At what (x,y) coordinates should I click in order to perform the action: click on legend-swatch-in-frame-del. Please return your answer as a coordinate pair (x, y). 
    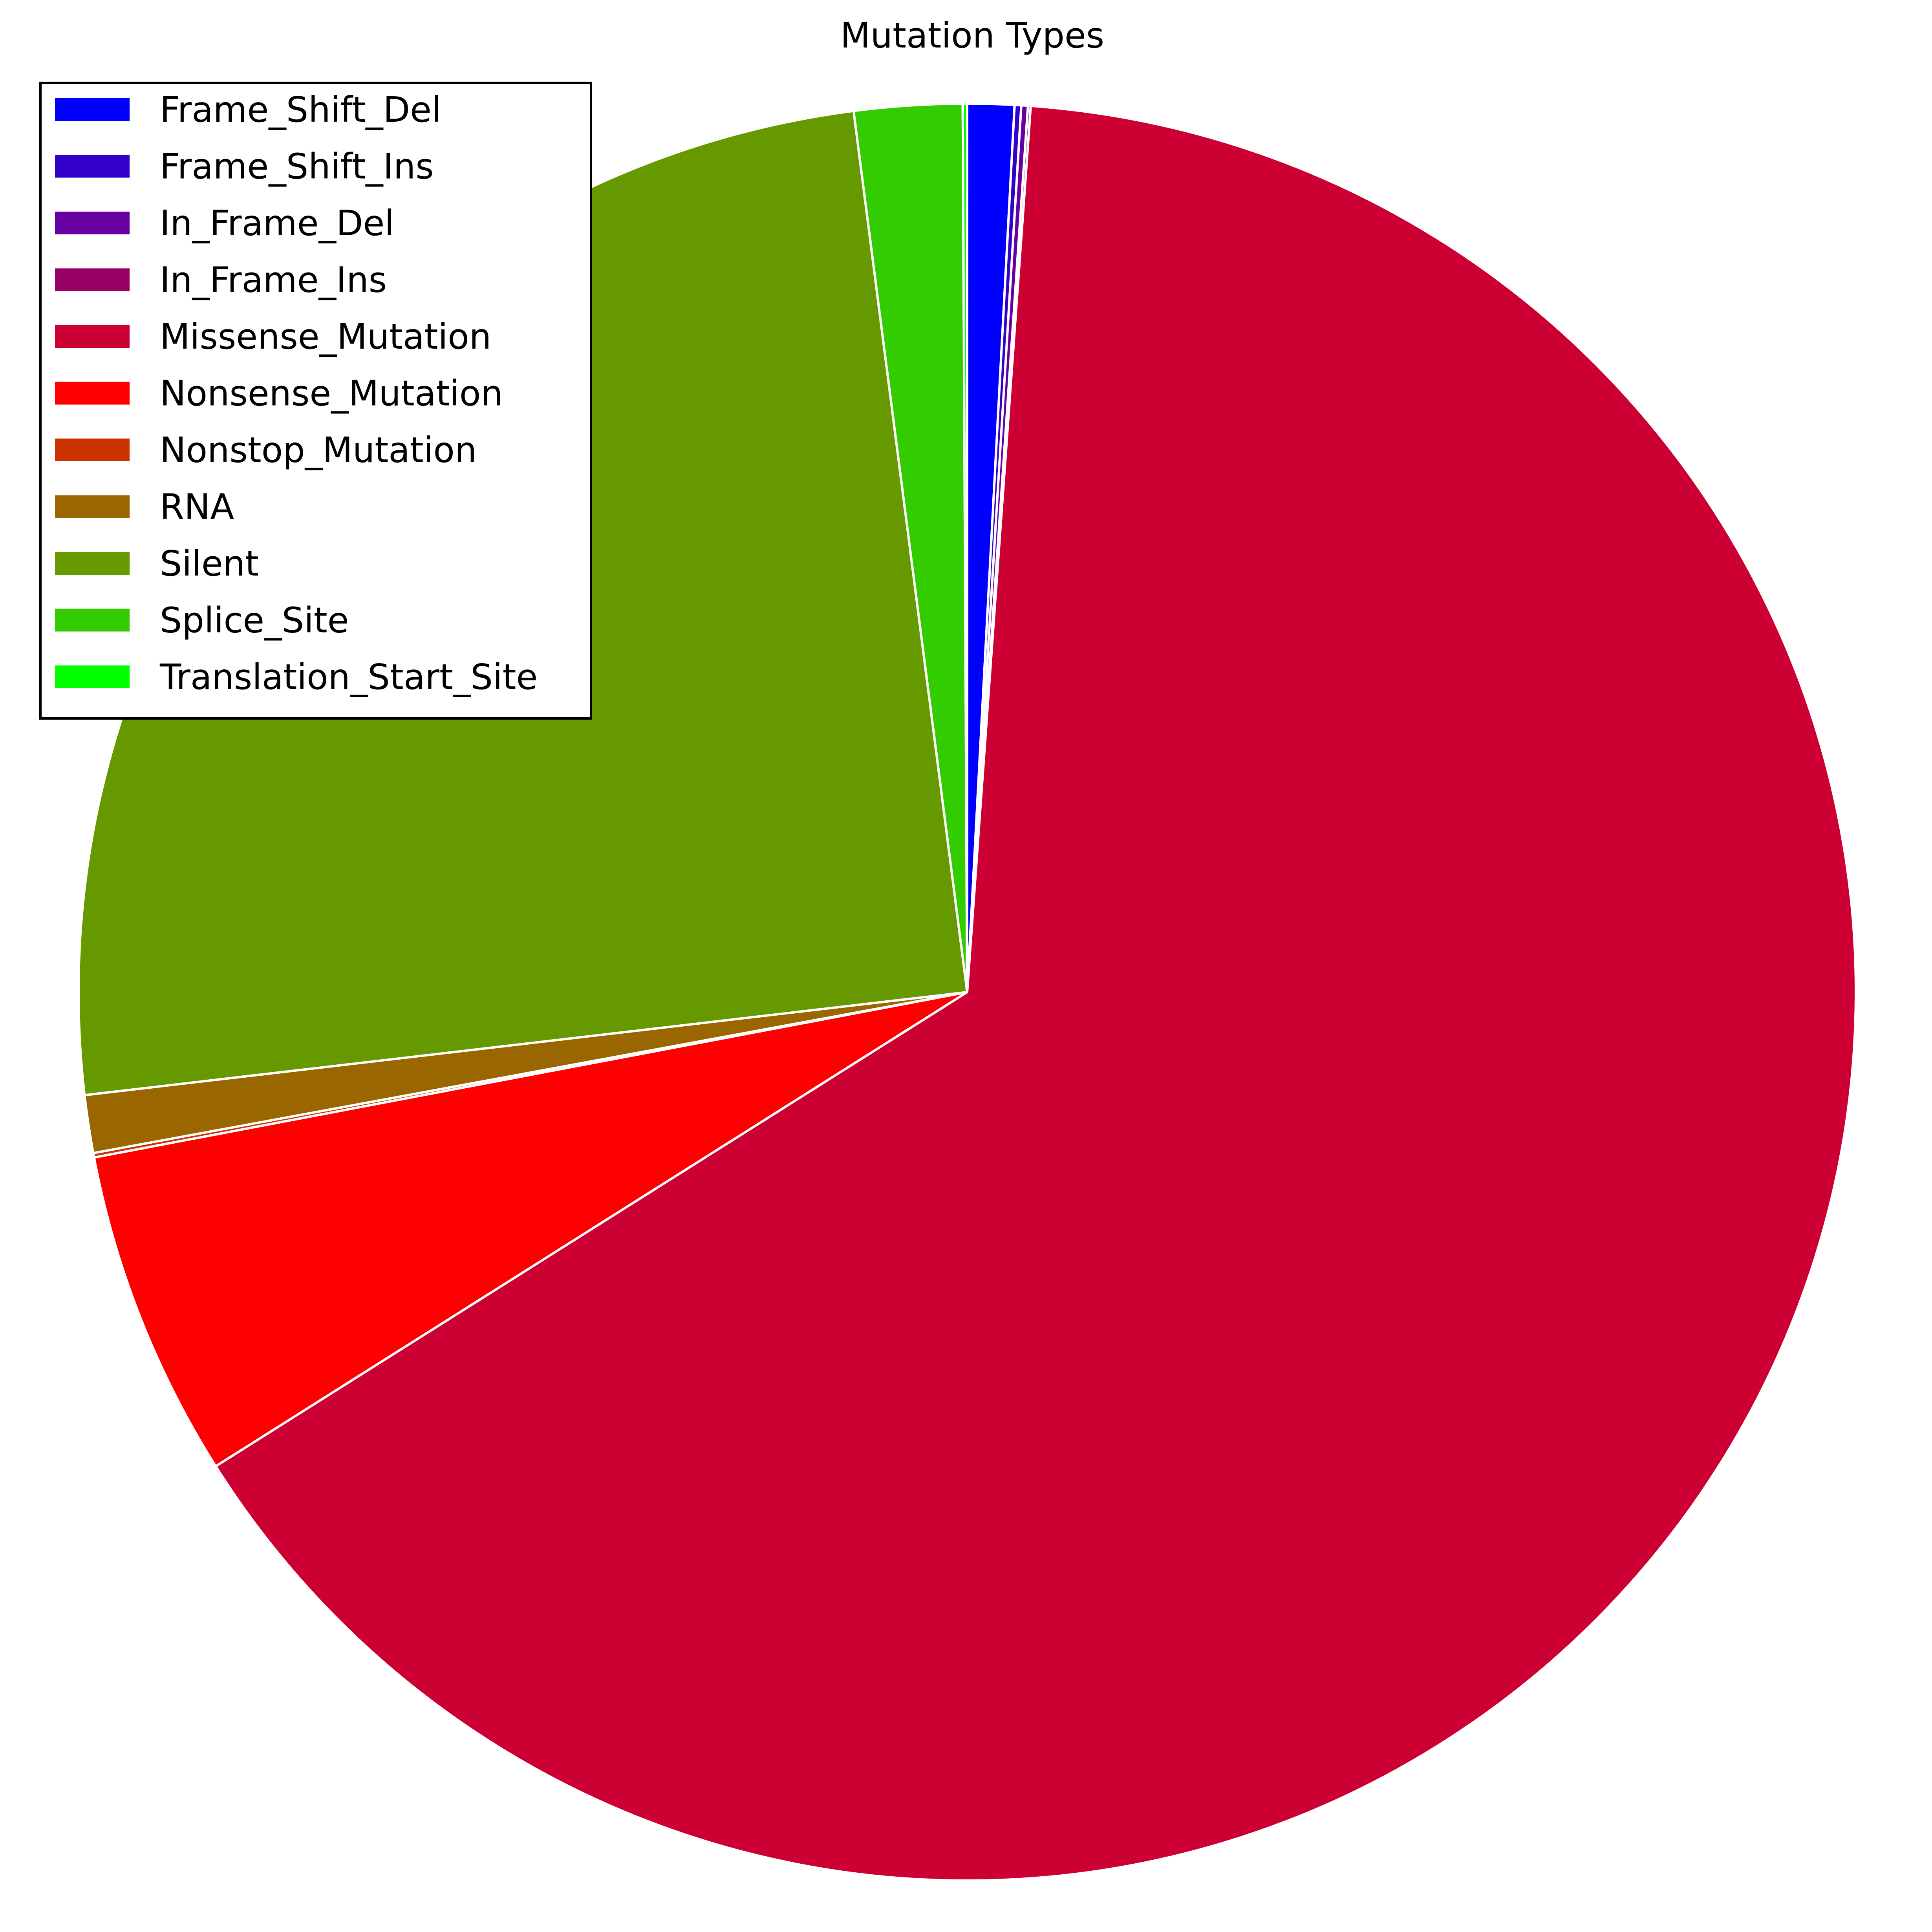
    Looking at the image, I should click on (93, 223).